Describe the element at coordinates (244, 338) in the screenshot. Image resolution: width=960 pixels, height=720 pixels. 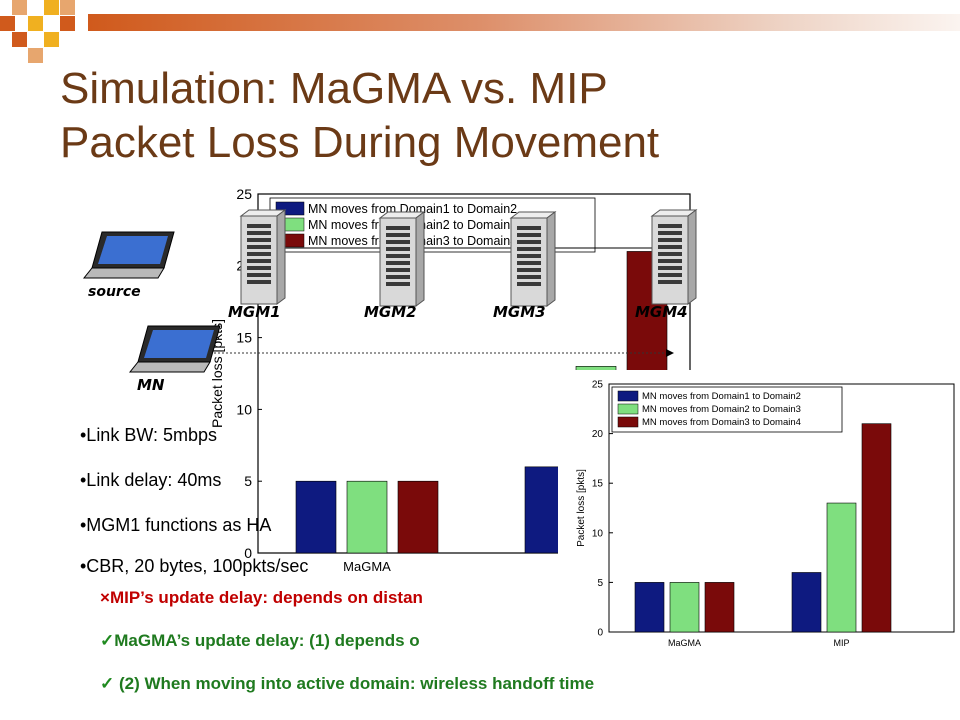
I see `y-tick-label: 15` at that location.